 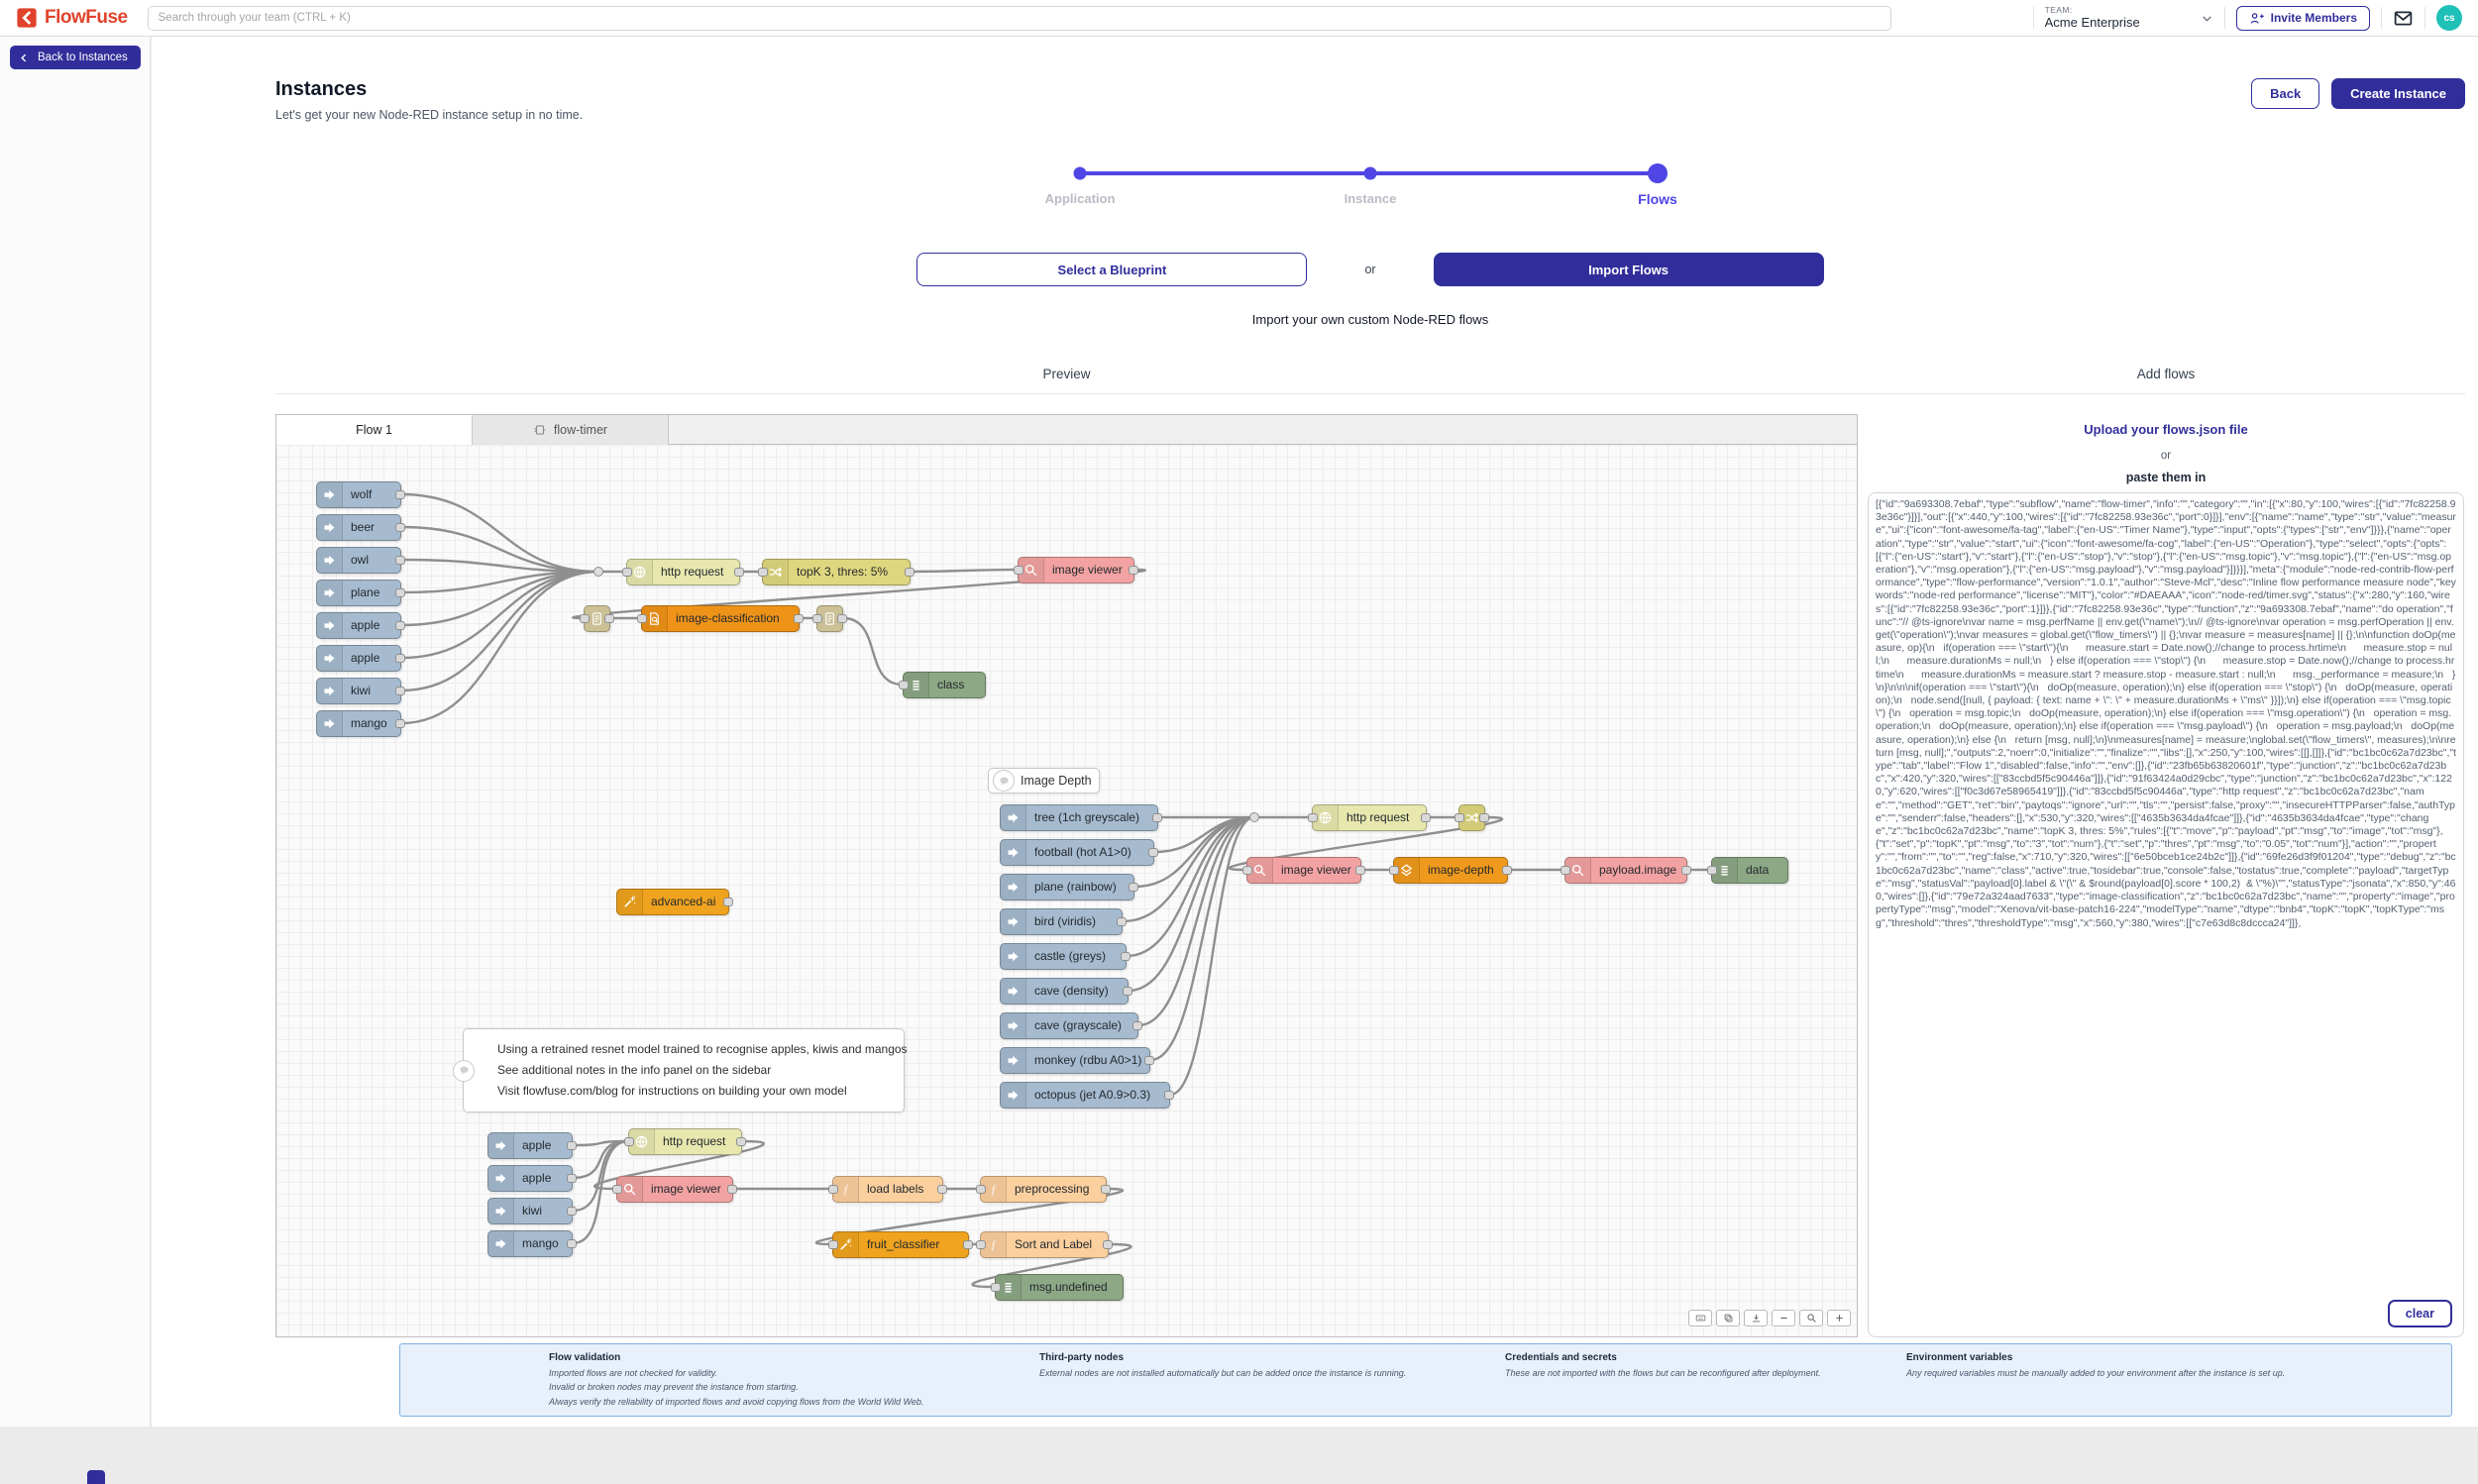 I want to click on mail-icon, so click(x=2403, y=19).